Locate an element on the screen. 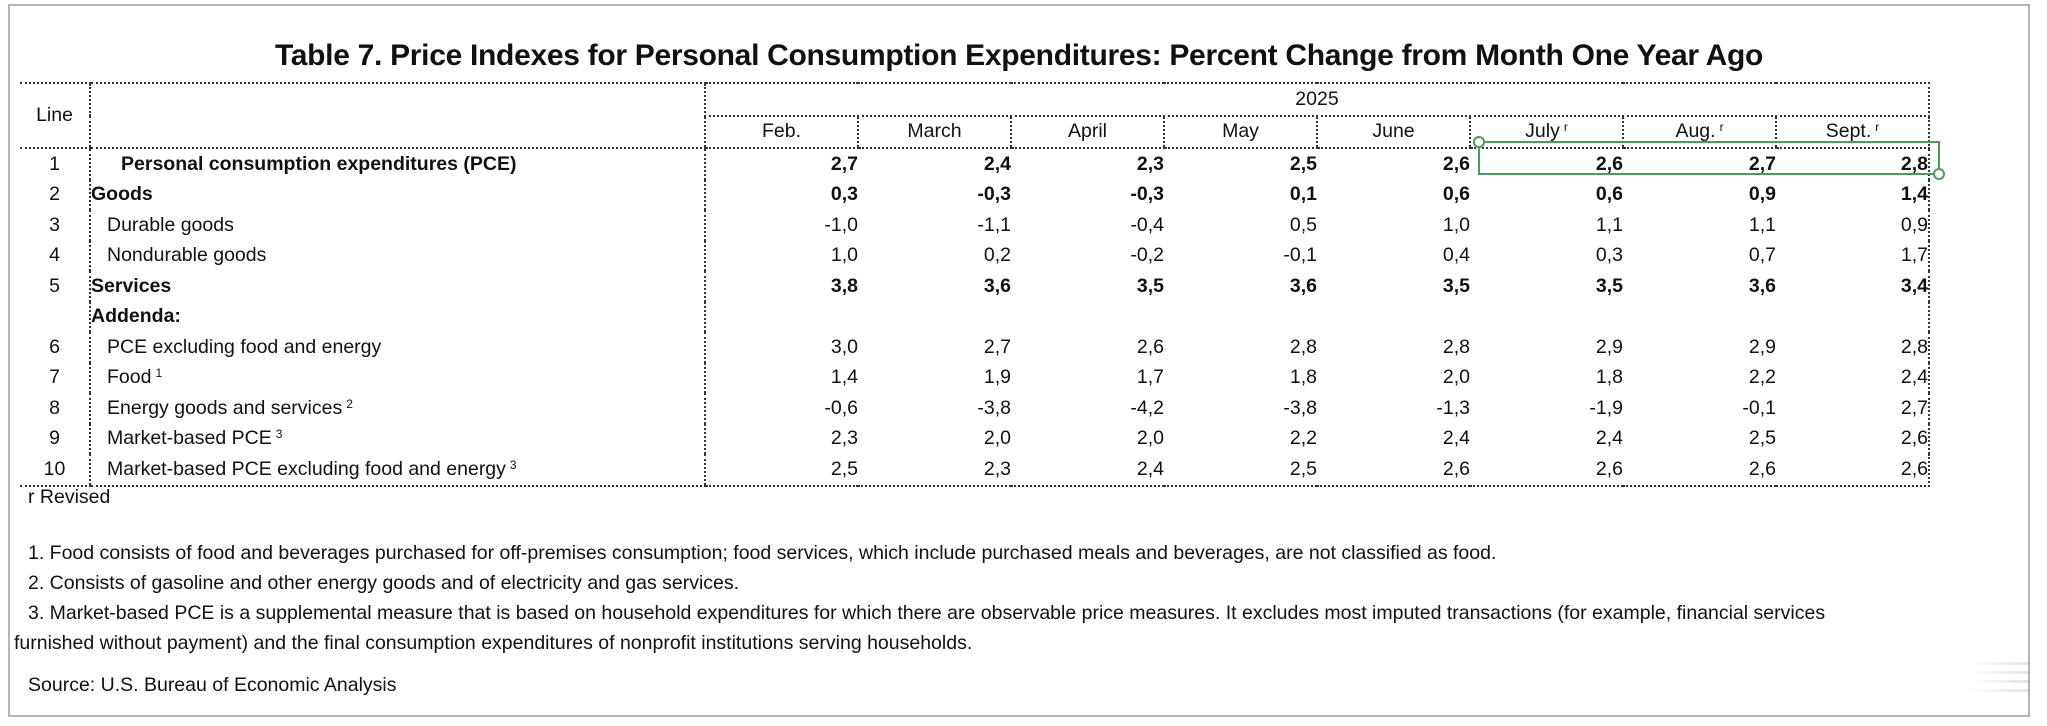 This screenshot has width=2047, height=726. selection-handle-bottom-right is located at coordinates (1939, 174).